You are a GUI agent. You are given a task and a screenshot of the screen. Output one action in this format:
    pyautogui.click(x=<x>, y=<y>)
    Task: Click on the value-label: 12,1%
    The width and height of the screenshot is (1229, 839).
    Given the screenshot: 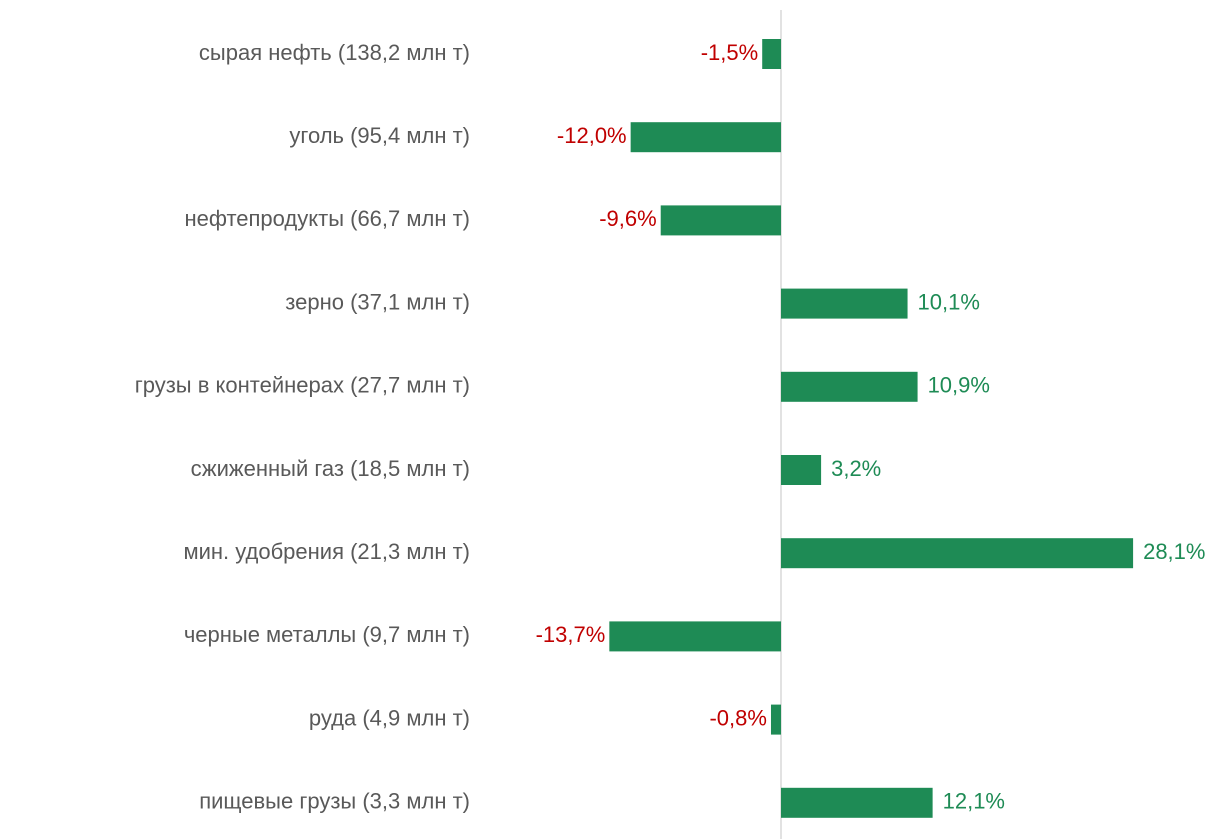 What is the action you would take?
    pyautogui.click(x=974, y=801)
    